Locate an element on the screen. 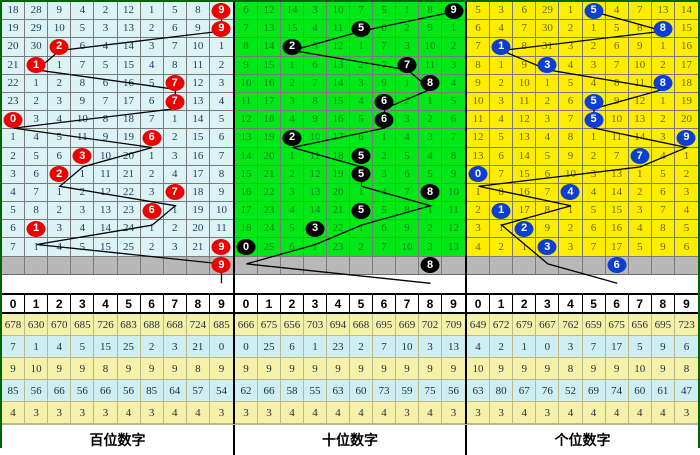 The height and width of the screenshot is (455, 700). stat-cell: 724 is located at coordinates (198, 325).